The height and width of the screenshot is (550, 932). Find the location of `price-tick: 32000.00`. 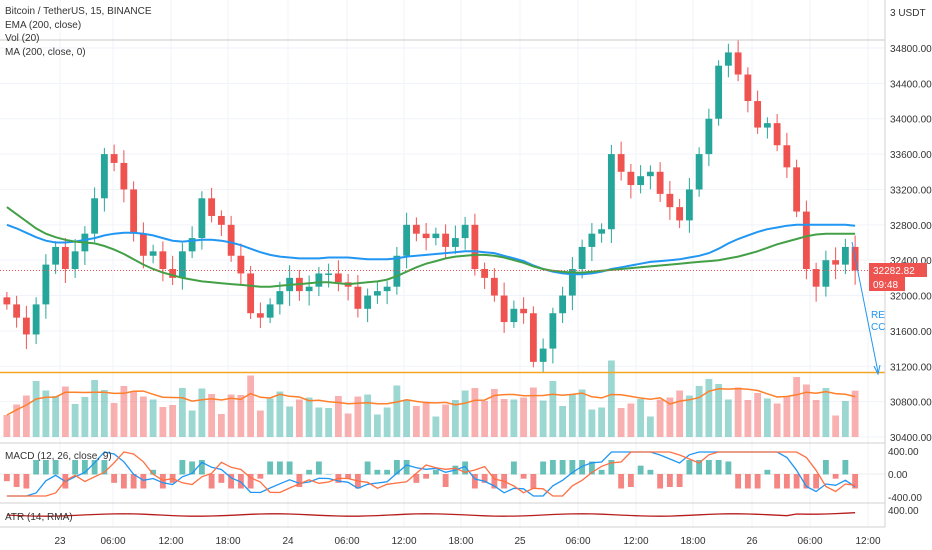

price-tick: 32000.00 is located at coordinates (911, 297).